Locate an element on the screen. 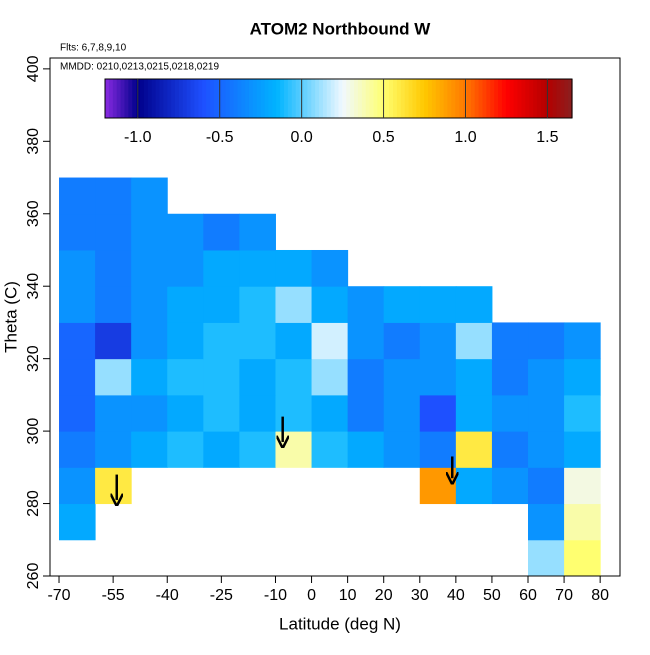 The height and width of the screenshot is (655, 650). x-tick-label: -40 is located at coordinates (167, 595).